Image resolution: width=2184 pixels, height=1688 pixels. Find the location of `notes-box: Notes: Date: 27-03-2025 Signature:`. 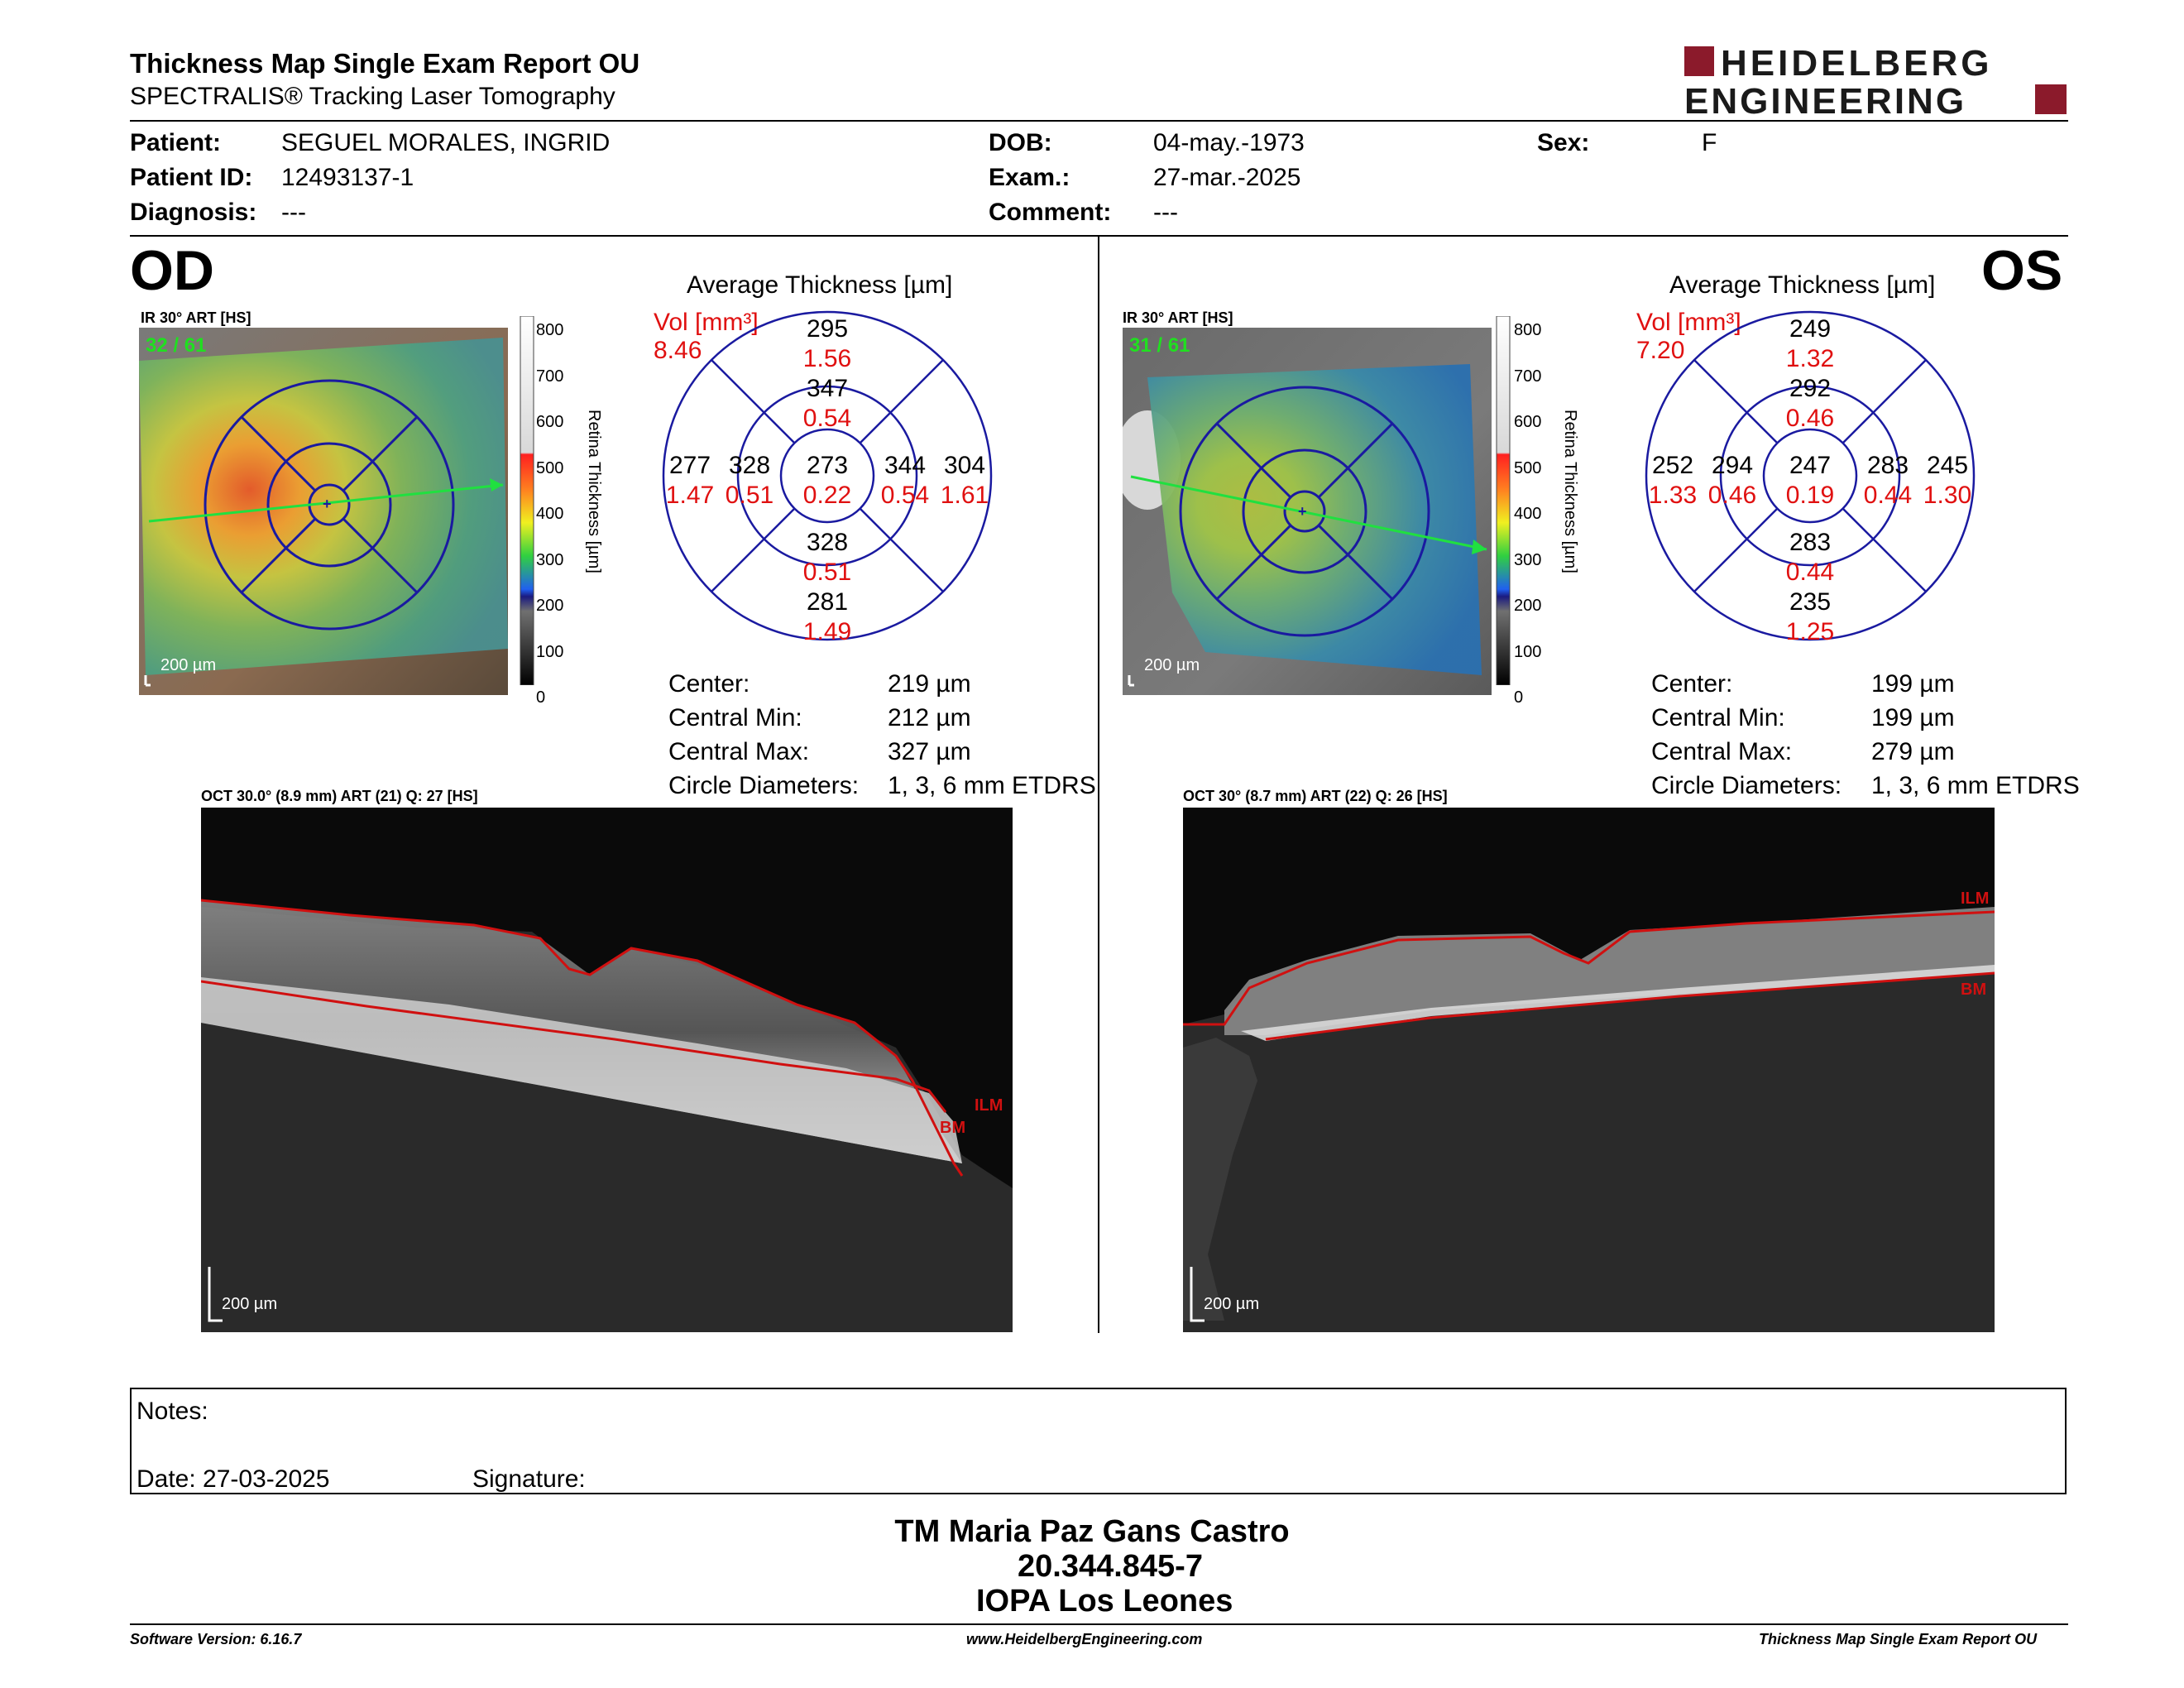

notes-box: Notes: Date: 27-03-2025 Signature: is located at coordinates (1098, 1441).